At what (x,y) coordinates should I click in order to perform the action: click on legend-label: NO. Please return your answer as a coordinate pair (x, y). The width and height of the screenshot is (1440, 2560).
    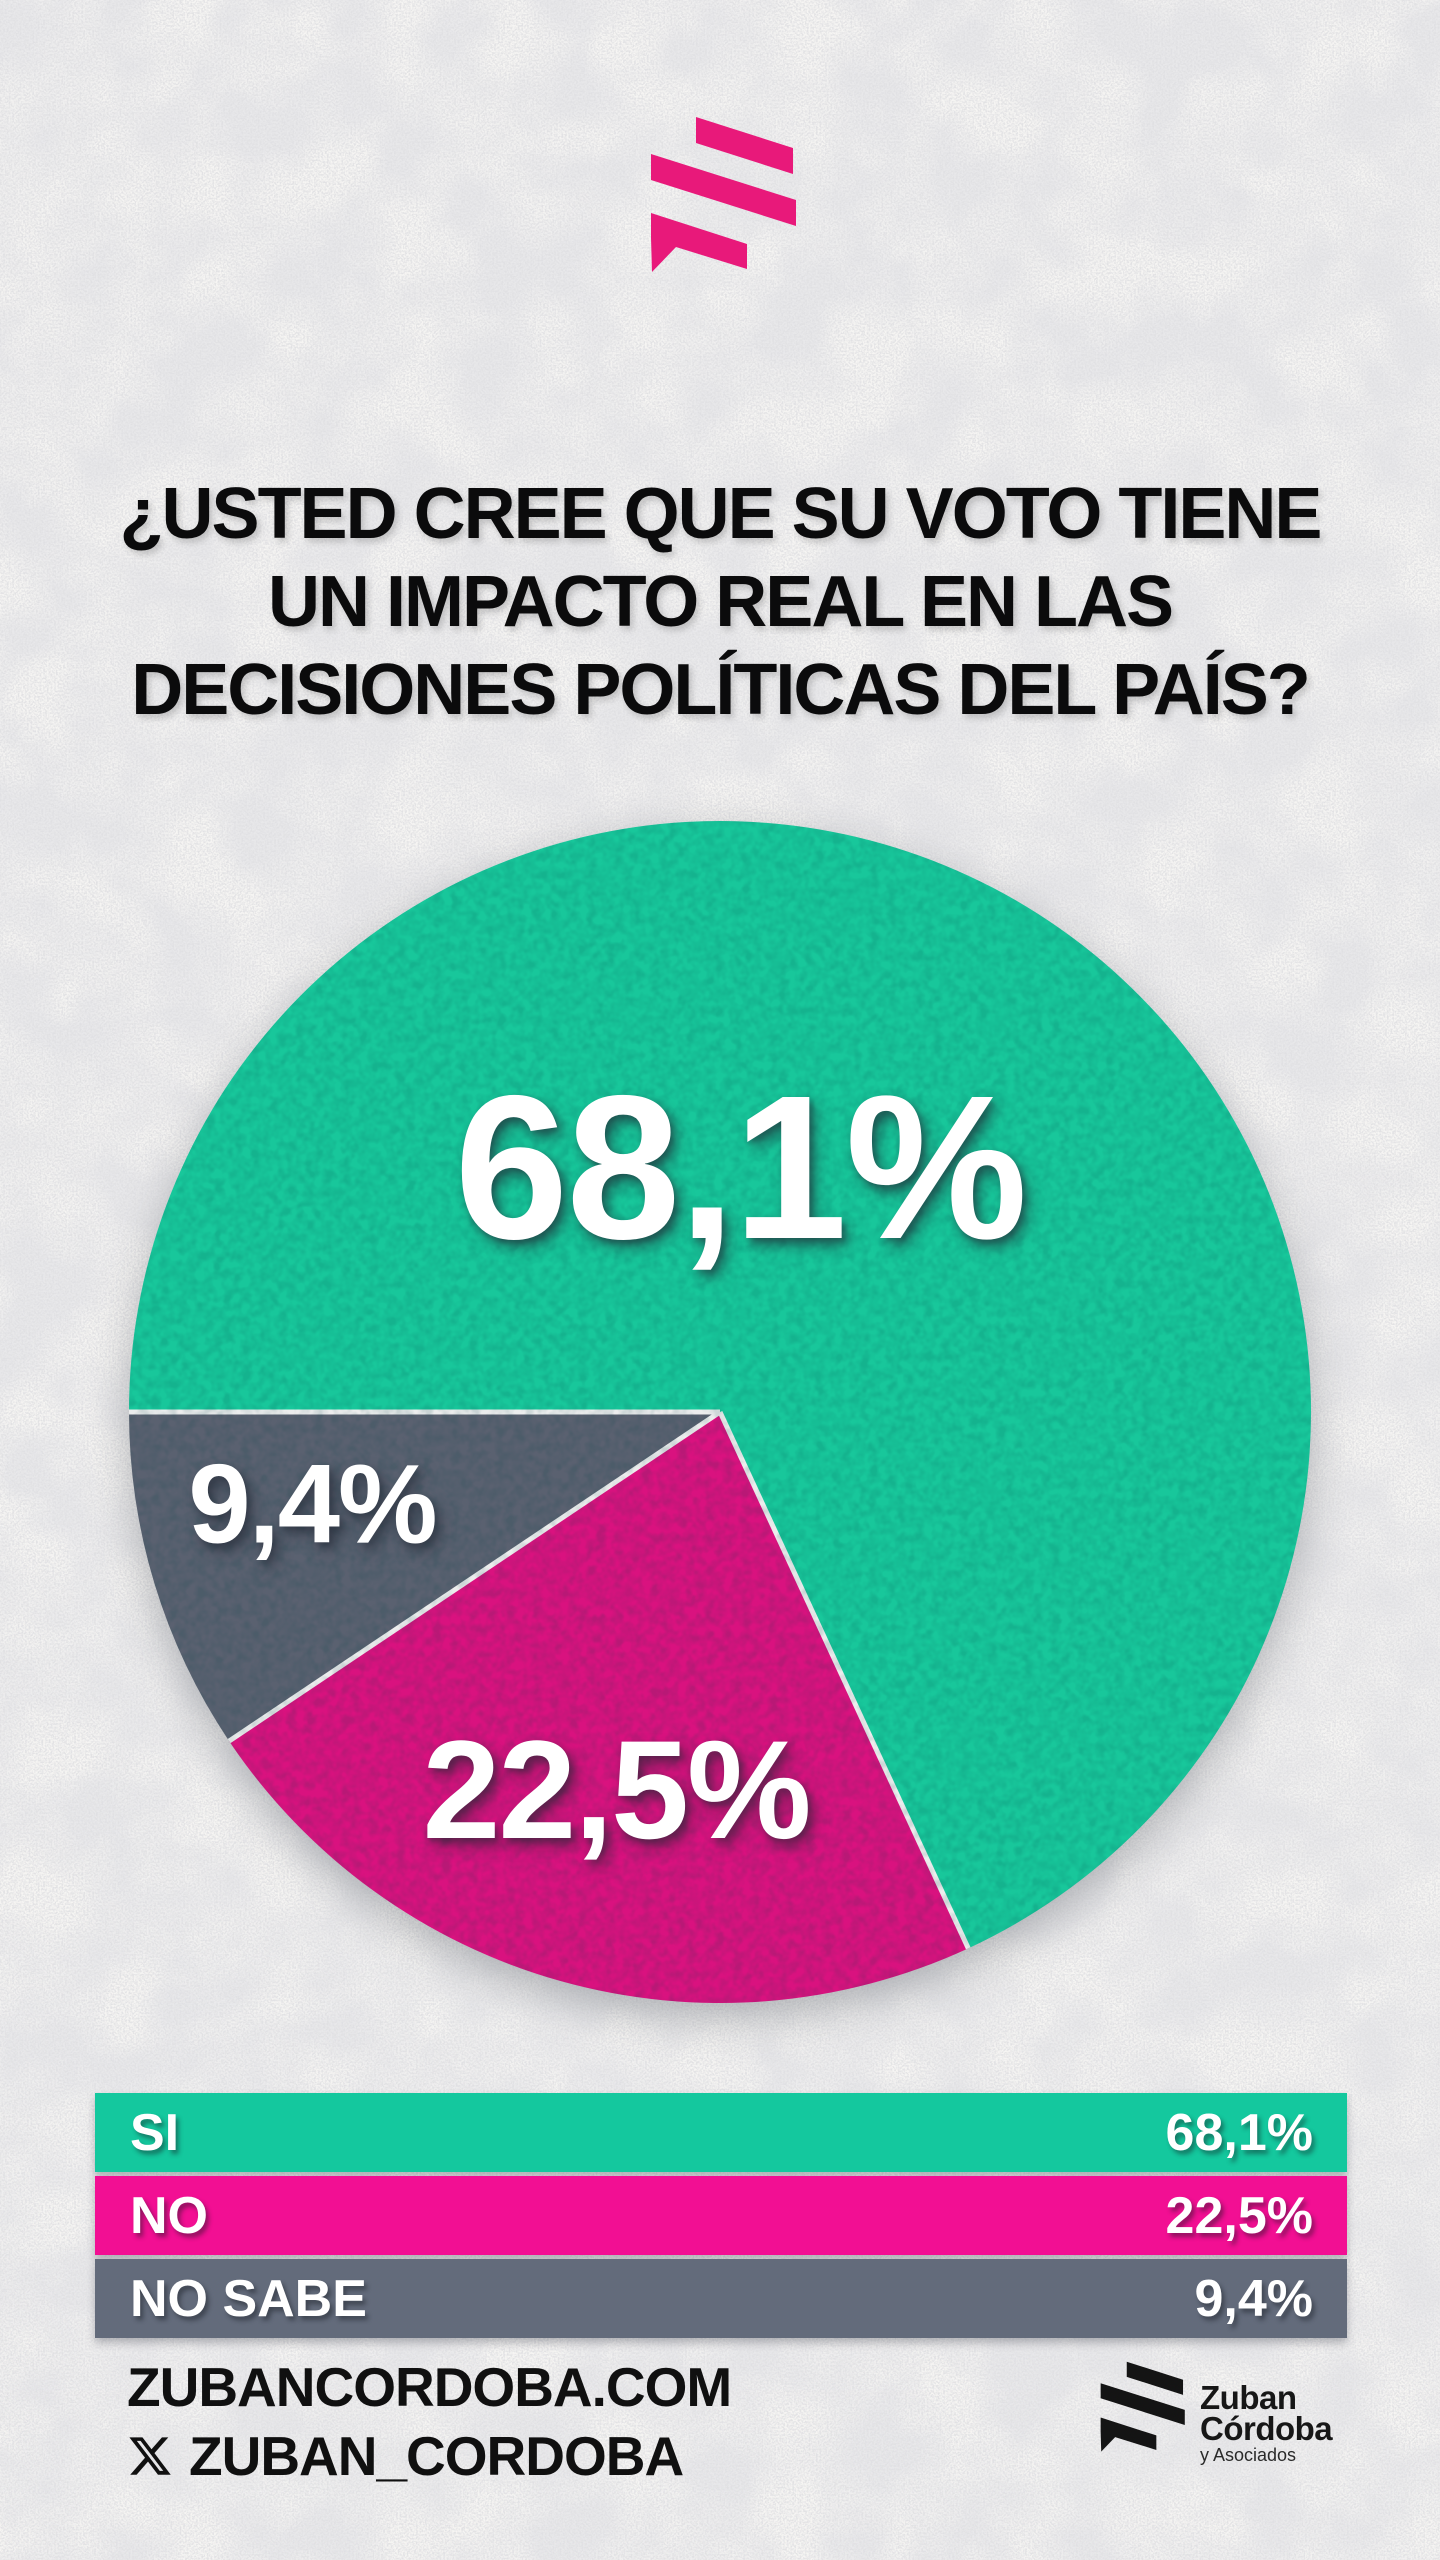
    Looking at the image, I should click on (169, 2215).